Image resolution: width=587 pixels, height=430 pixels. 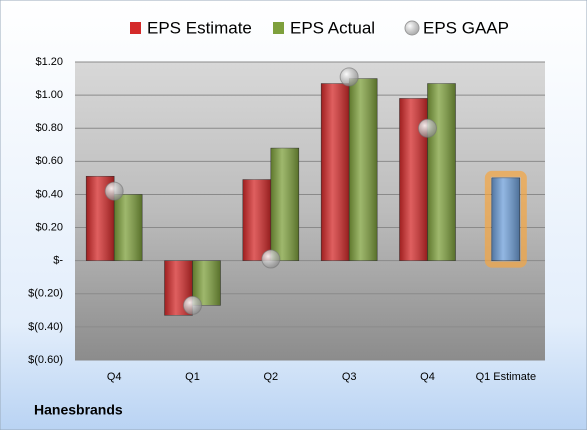 I want to click on y-tick-label: $(0.60), so click(x=45, y=360).